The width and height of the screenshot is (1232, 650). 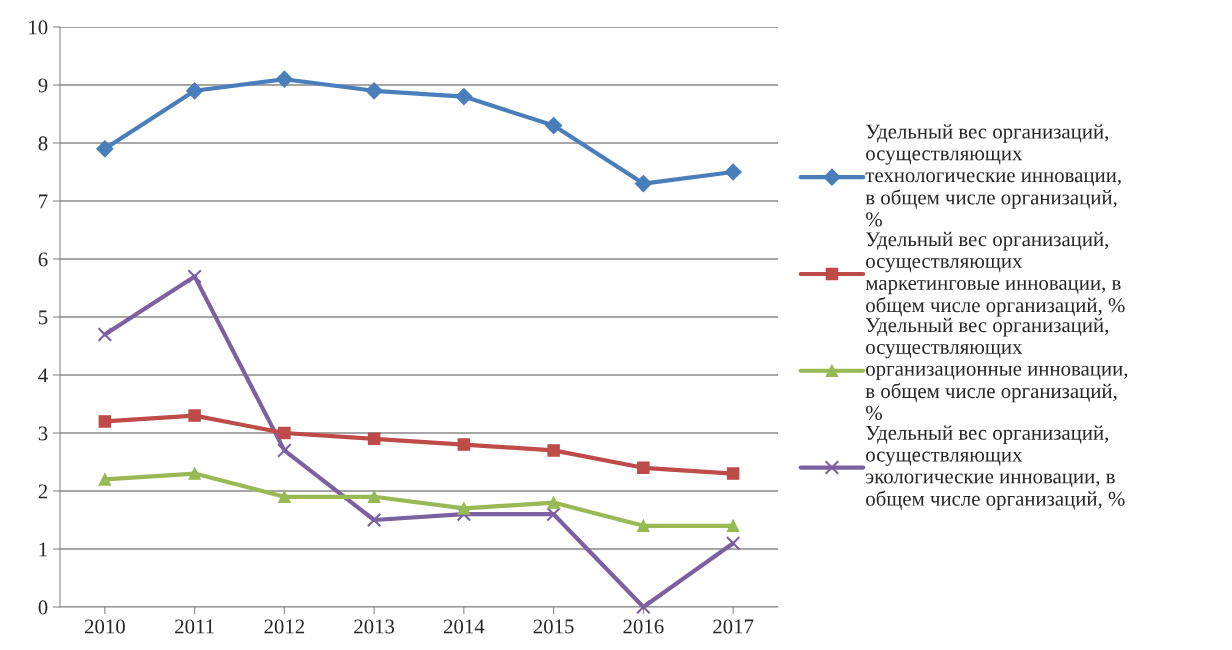 I want to click on y-tick-label: 3, so click(x=43, y=433).